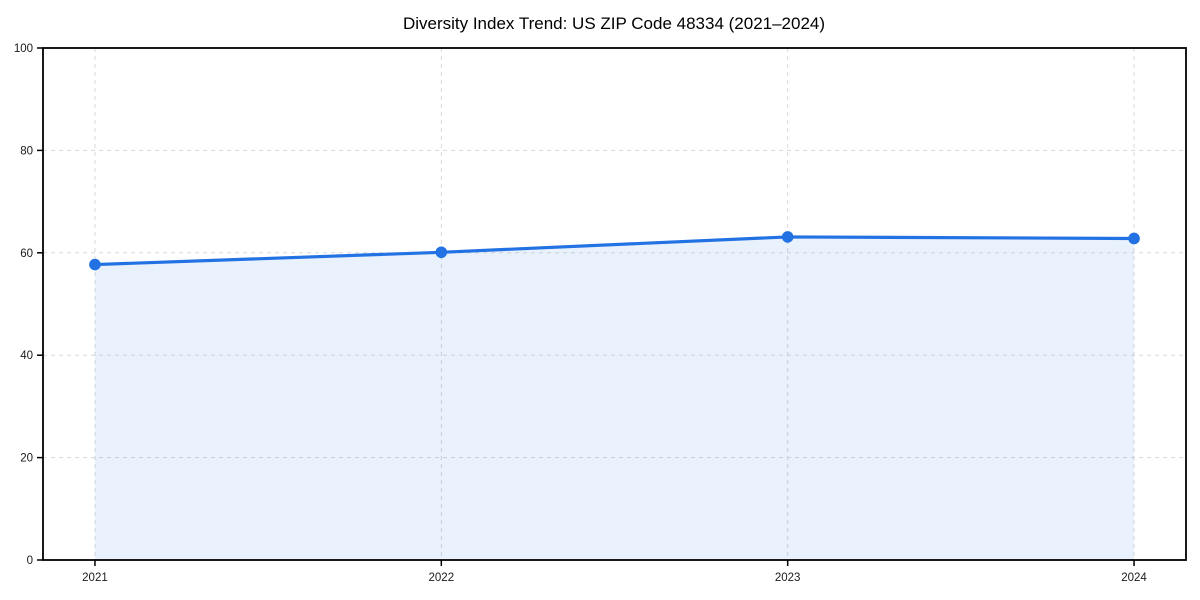 This screenshot has height=600, width=1200. I want to click on y-tick-label: 80, so click(26, 151).